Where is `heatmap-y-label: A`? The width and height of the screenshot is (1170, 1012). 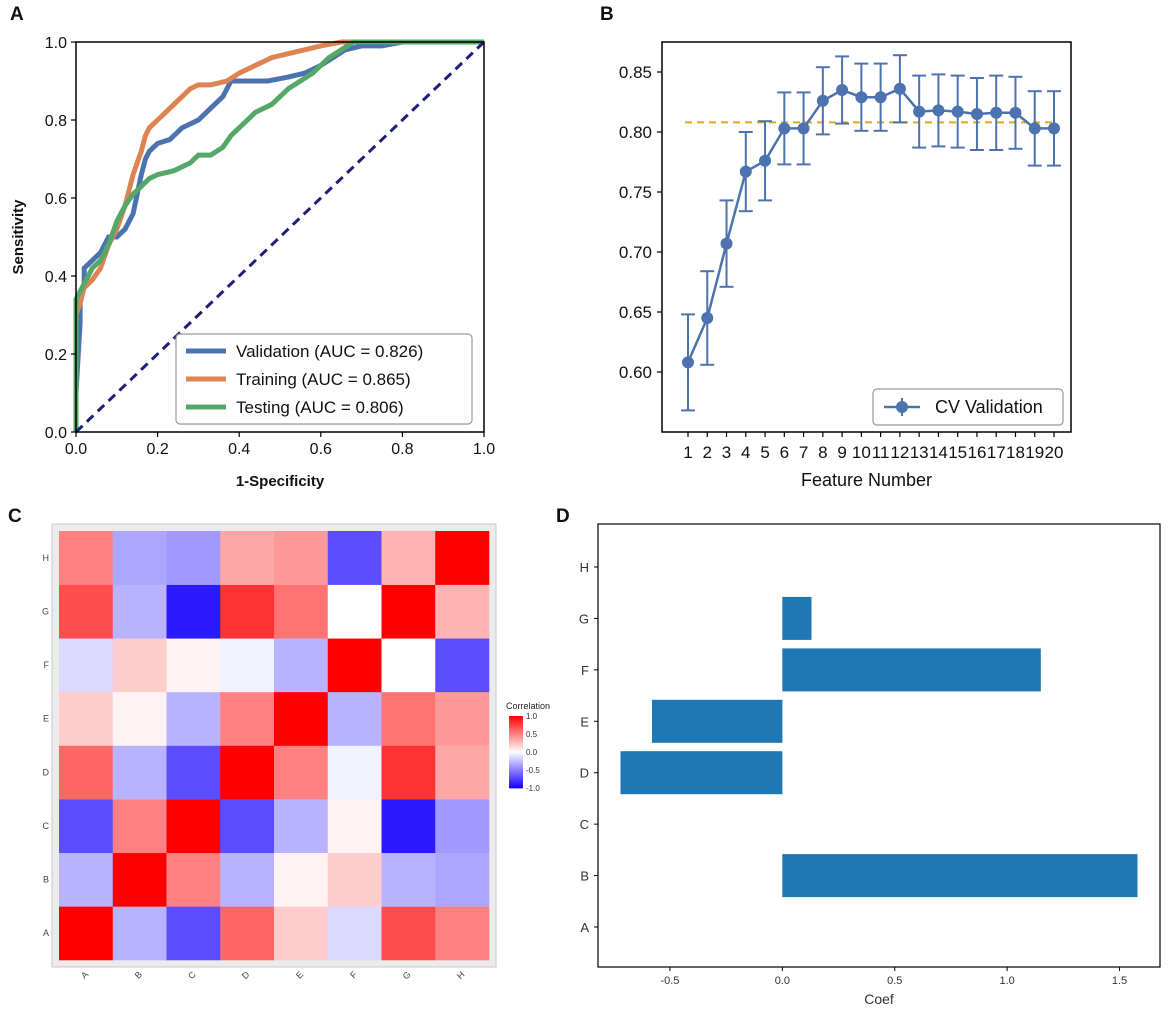 heatmap-y-label: A is located at coordinates (46, 933).